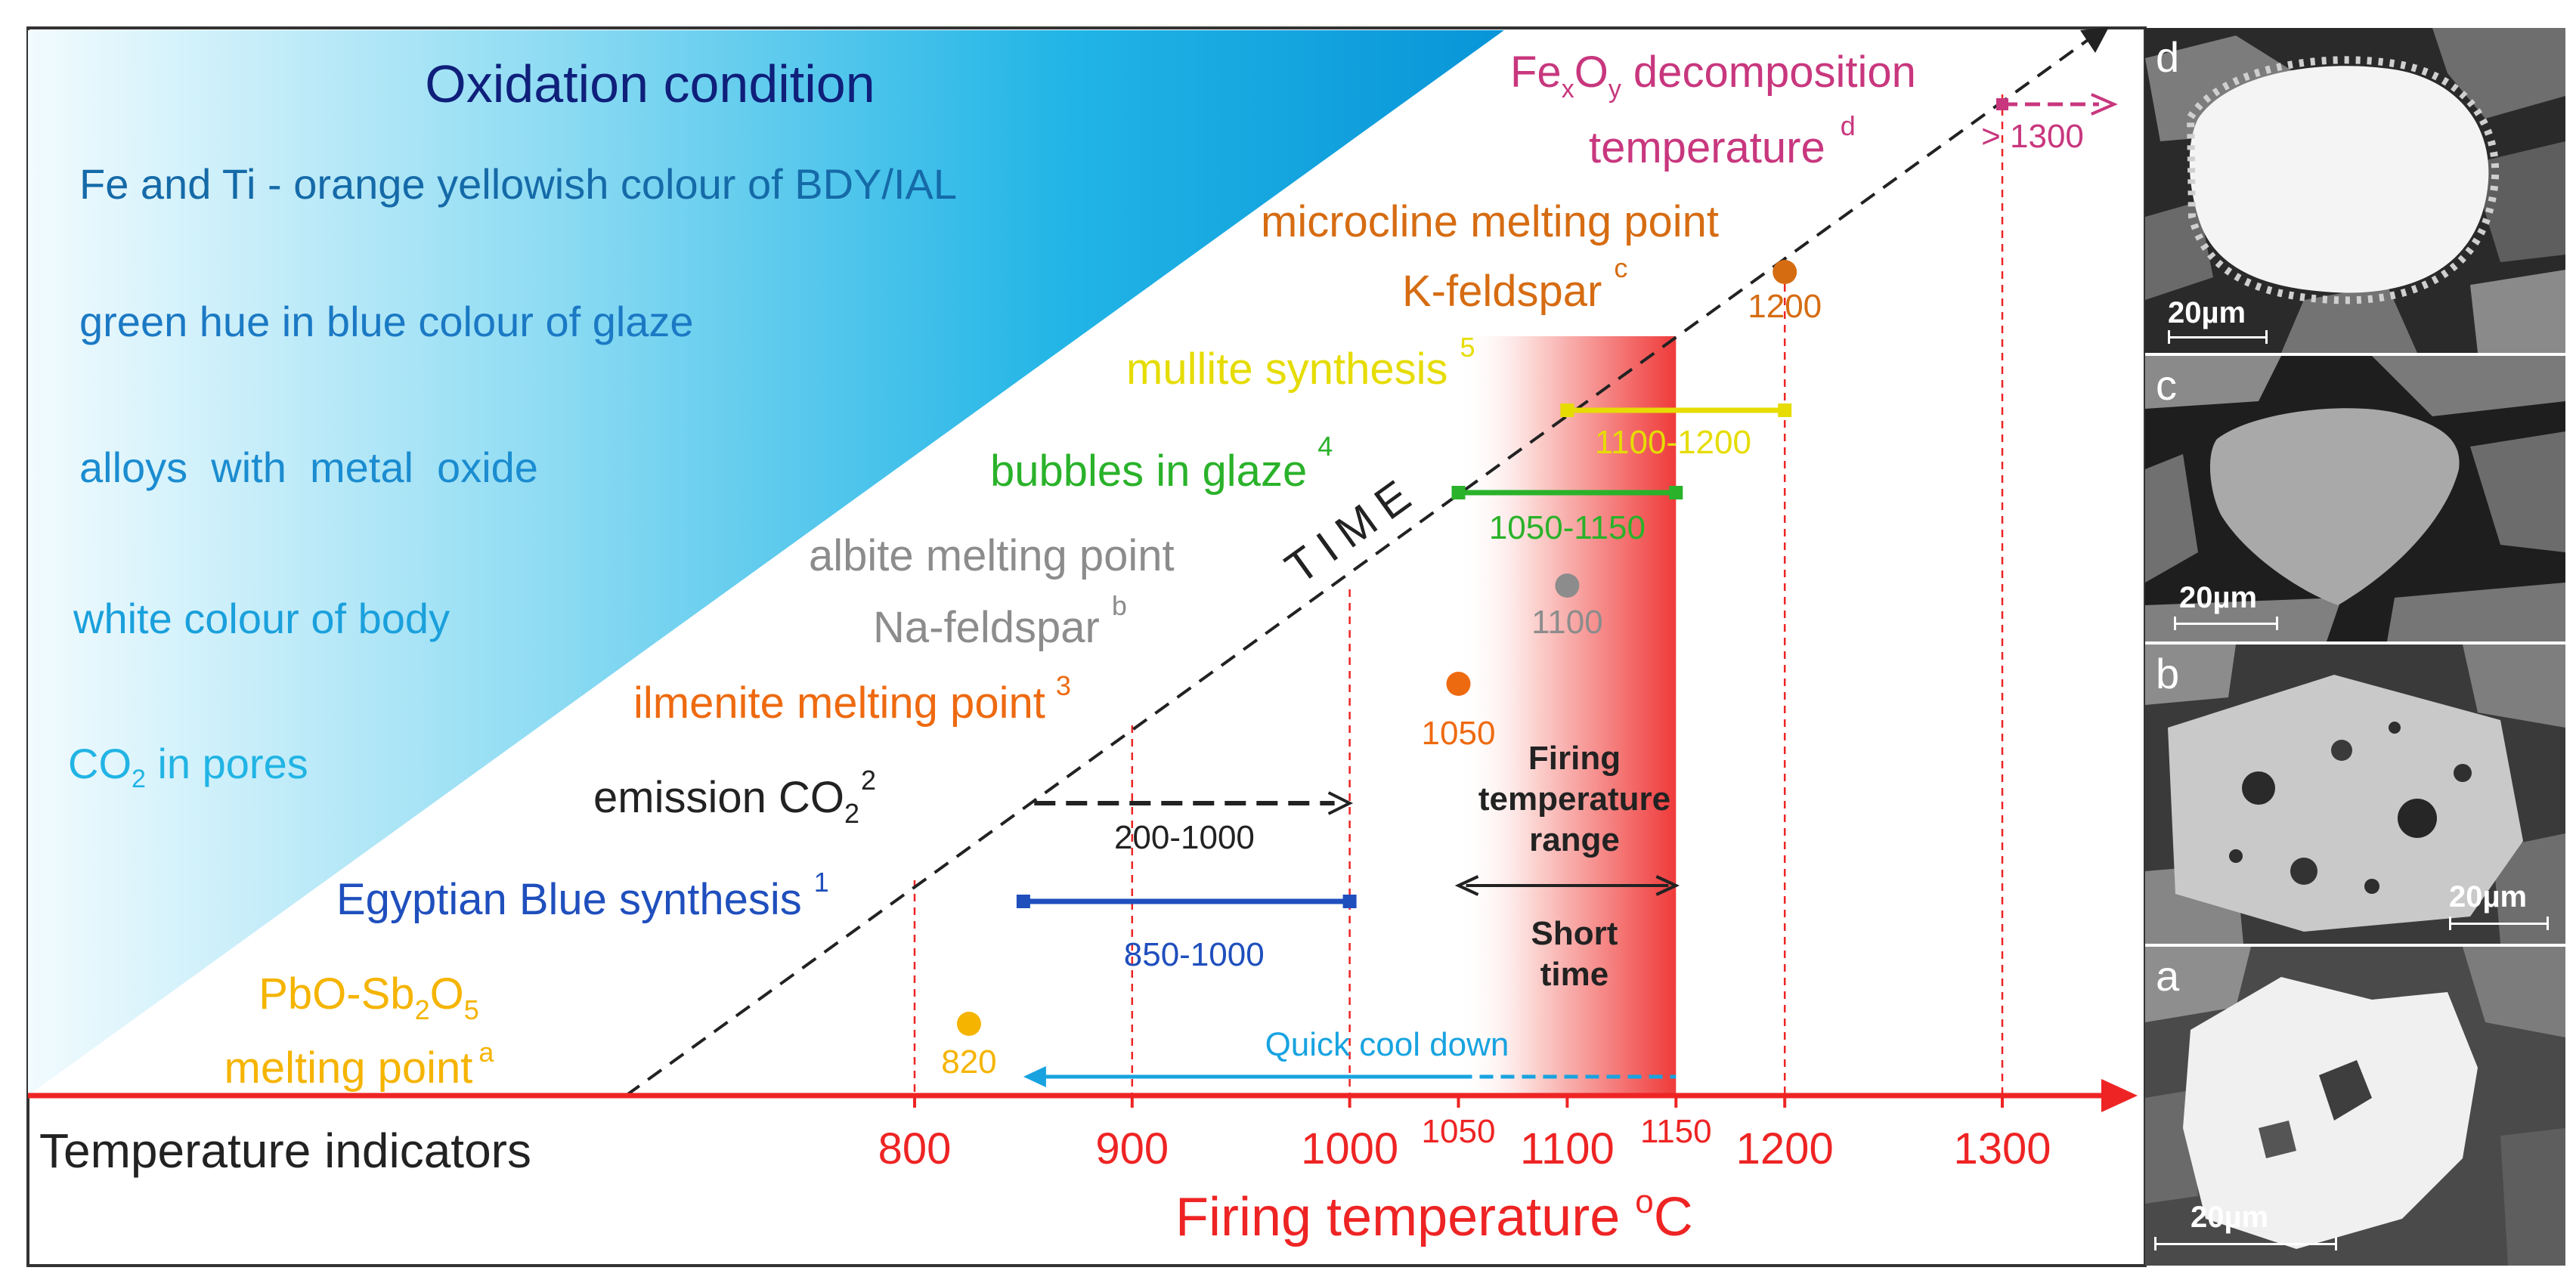 The image size is (2576, 1286). I want to click on quick-cool-arrowhead, so click(1034, 1076).